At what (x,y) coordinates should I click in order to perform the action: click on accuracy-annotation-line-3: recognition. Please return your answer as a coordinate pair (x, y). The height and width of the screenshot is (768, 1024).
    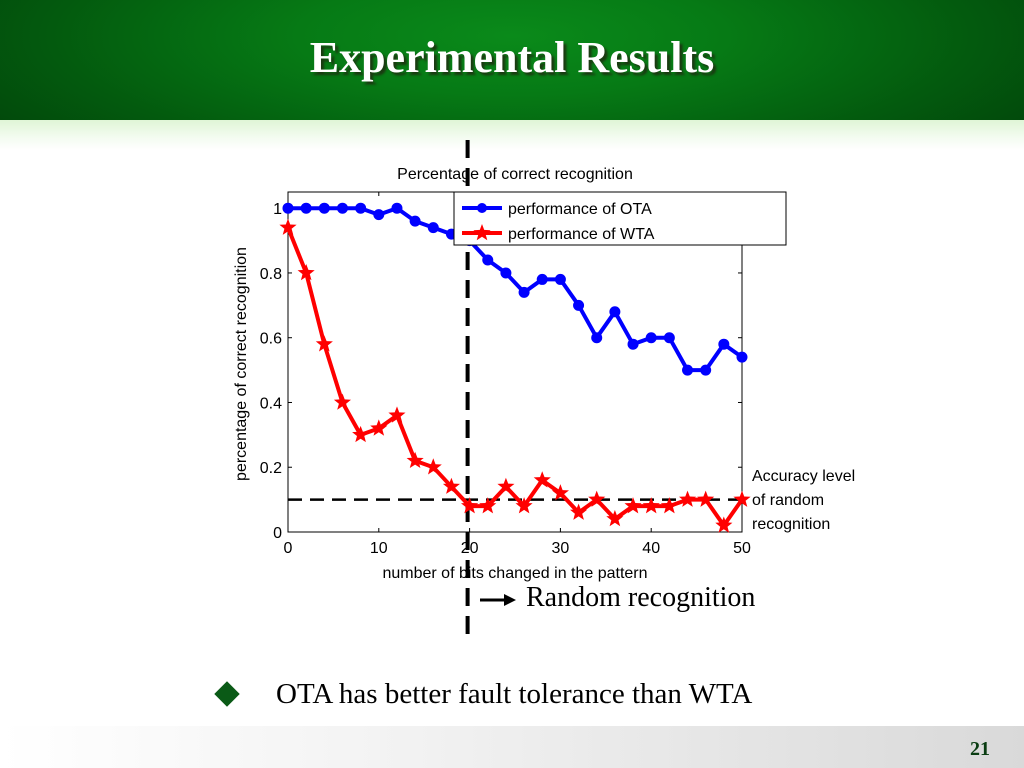
    Looking at the image, I should click on (791, 524).